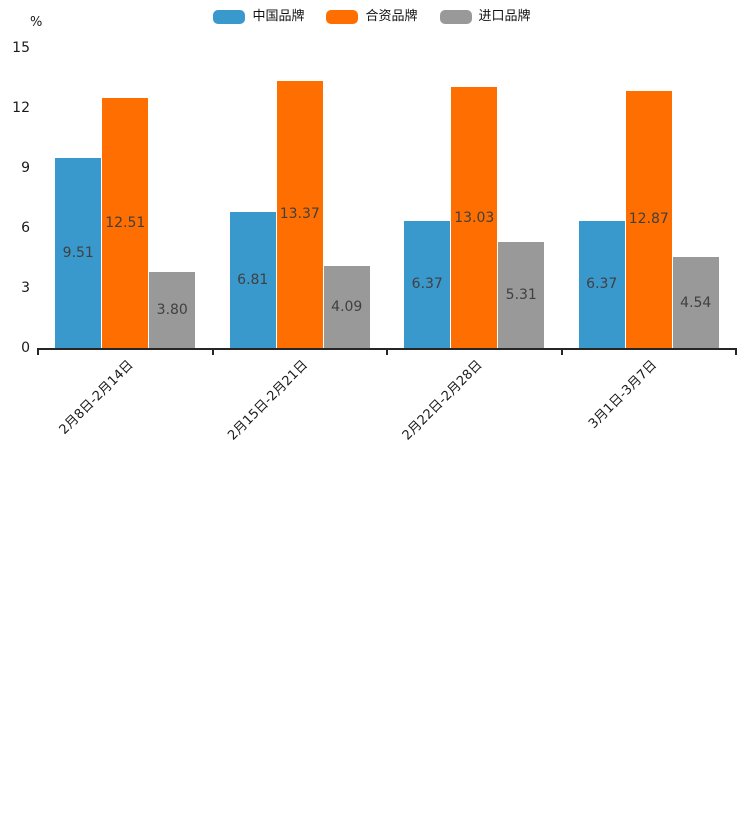  I want to click on legend-item-3: 进口品牌, so click(485, 17).